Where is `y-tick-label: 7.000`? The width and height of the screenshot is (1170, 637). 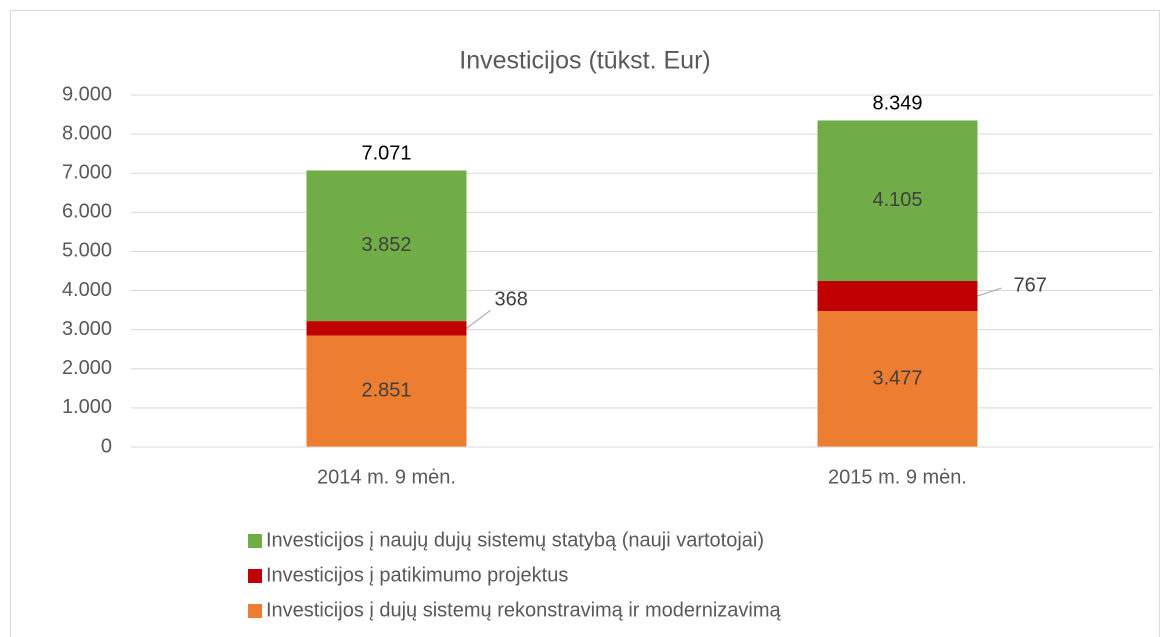 y-tick-label: 7.000 is located at coordinates (87, 173).